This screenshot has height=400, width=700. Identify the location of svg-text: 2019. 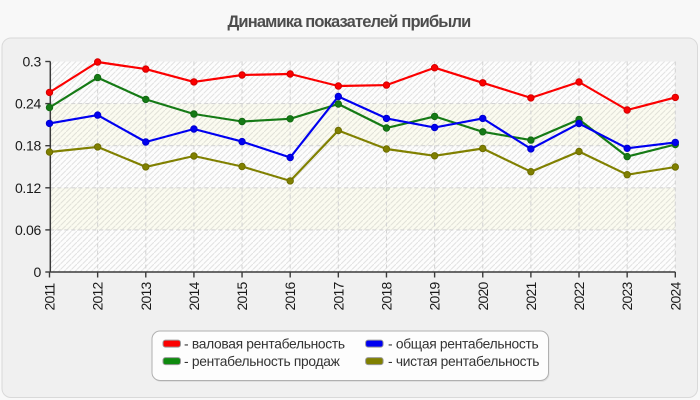
(435, 296).